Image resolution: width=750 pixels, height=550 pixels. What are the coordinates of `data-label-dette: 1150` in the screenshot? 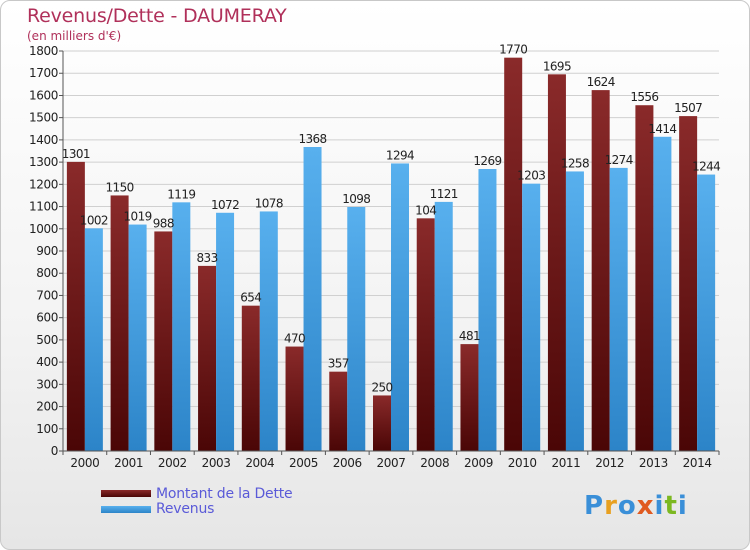 It's located at (120, 187).